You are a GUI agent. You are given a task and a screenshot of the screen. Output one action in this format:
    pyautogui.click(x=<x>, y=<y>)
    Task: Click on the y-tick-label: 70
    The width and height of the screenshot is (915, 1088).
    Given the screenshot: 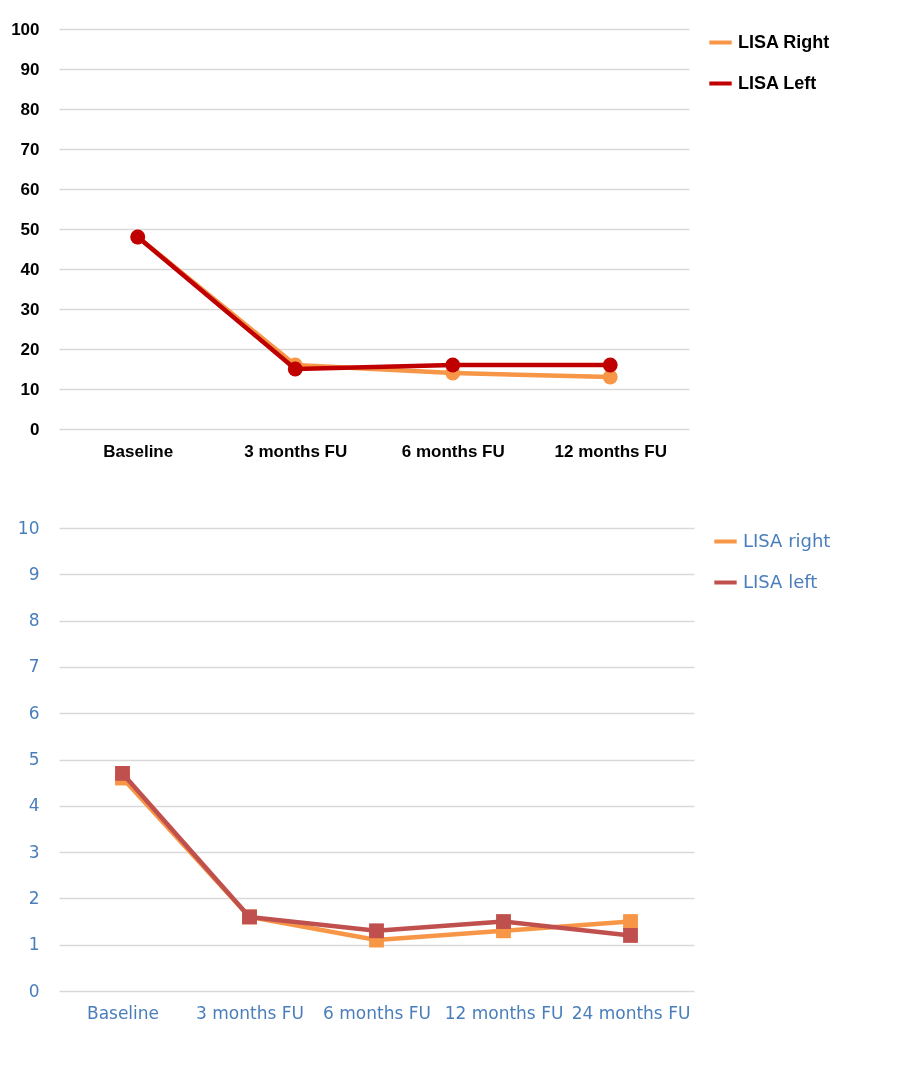 What is the action you would take?
    pyautogui.click(x=30, y=149)
    